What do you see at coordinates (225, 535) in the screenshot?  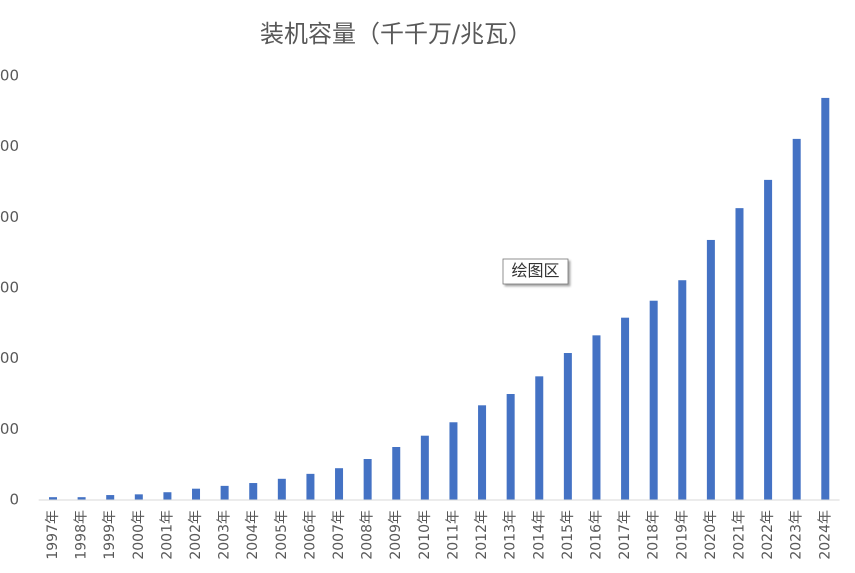 I see `x-tick-label: 2003年` at bounding box center [225, 535].